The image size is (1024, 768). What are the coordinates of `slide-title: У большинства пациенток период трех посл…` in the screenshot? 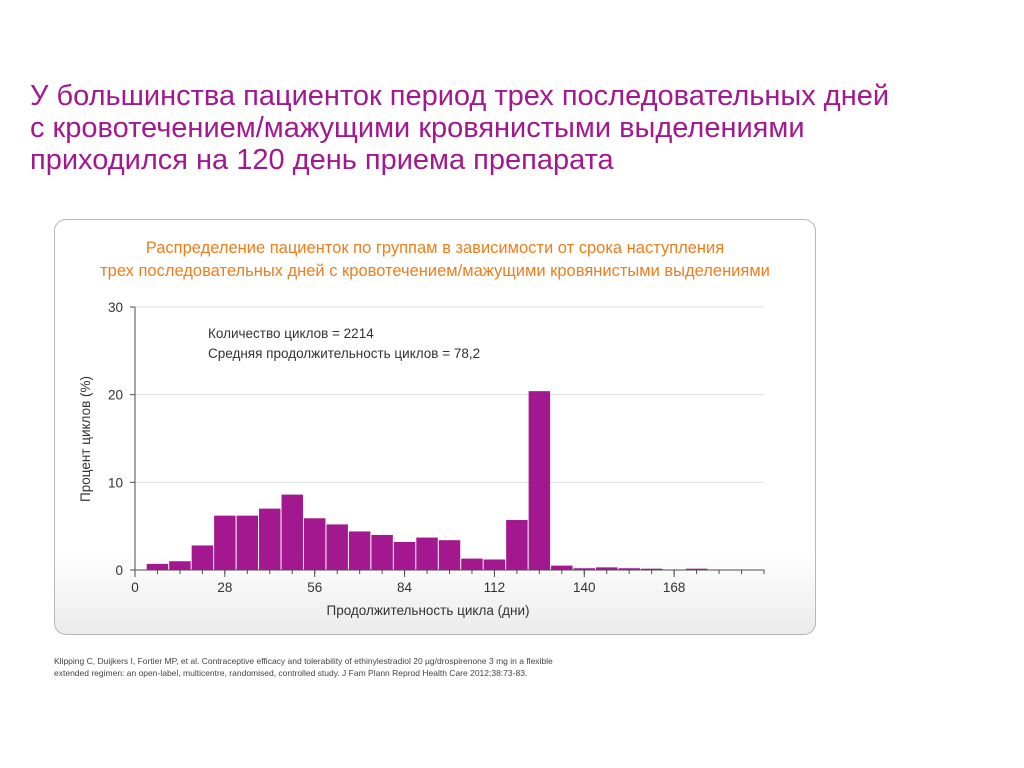 It's located at (510, 128).